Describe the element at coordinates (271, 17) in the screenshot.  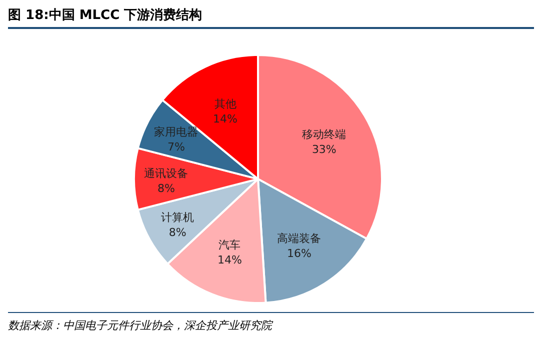
I see `chart-title: 图 18:中国 MLCC 下游消费结构` at that location.